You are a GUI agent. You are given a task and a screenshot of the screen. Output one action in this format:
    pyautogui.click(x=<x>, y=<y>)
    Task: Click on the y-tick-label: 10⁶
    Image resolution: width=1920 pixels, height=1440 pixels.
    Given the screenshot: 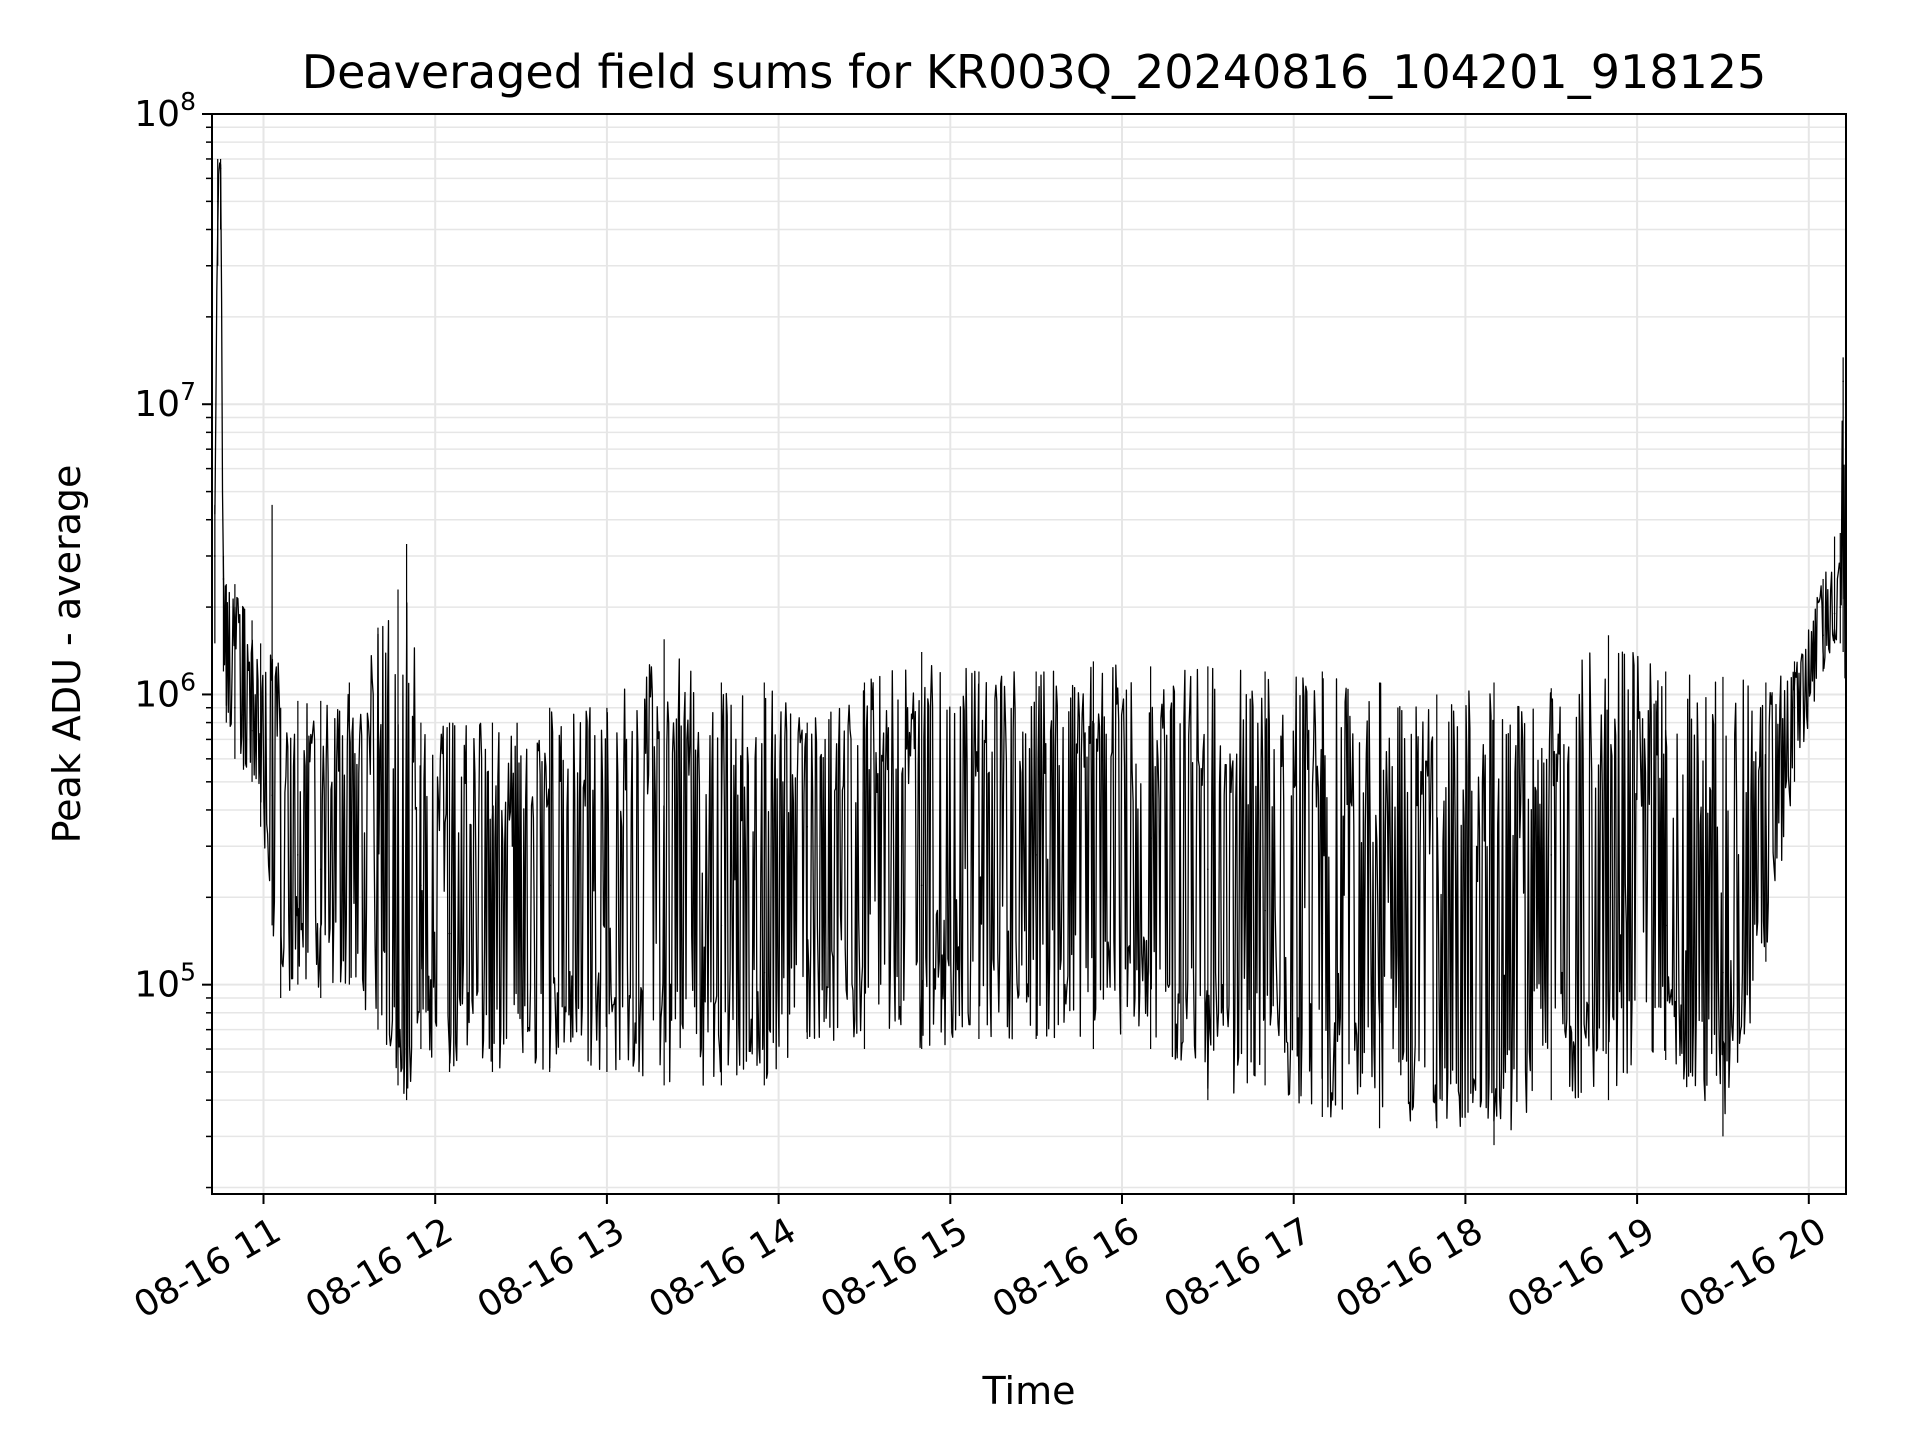 What is the action you would take?
    pyautogui.click(x=165, y=691)
    